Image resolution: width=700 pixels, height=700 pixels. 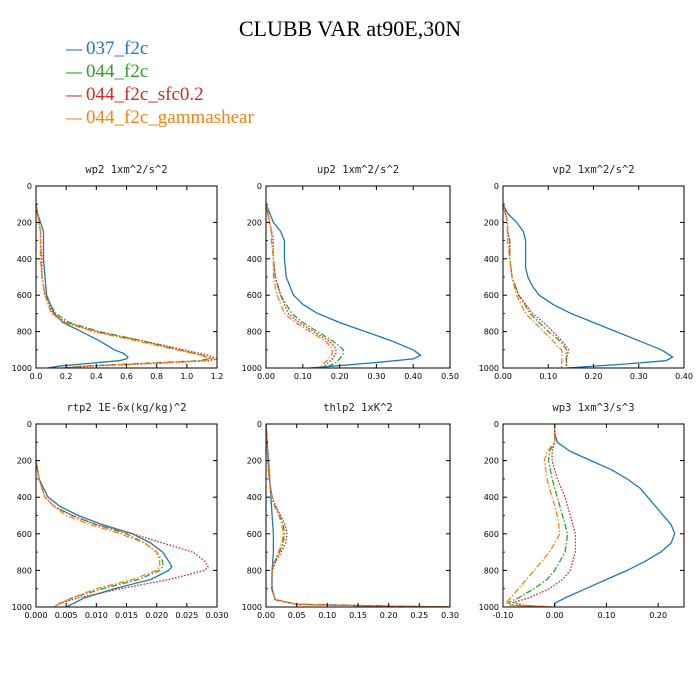 I want to click on x-tick-label: 0.15, so click(x=358, y=615).